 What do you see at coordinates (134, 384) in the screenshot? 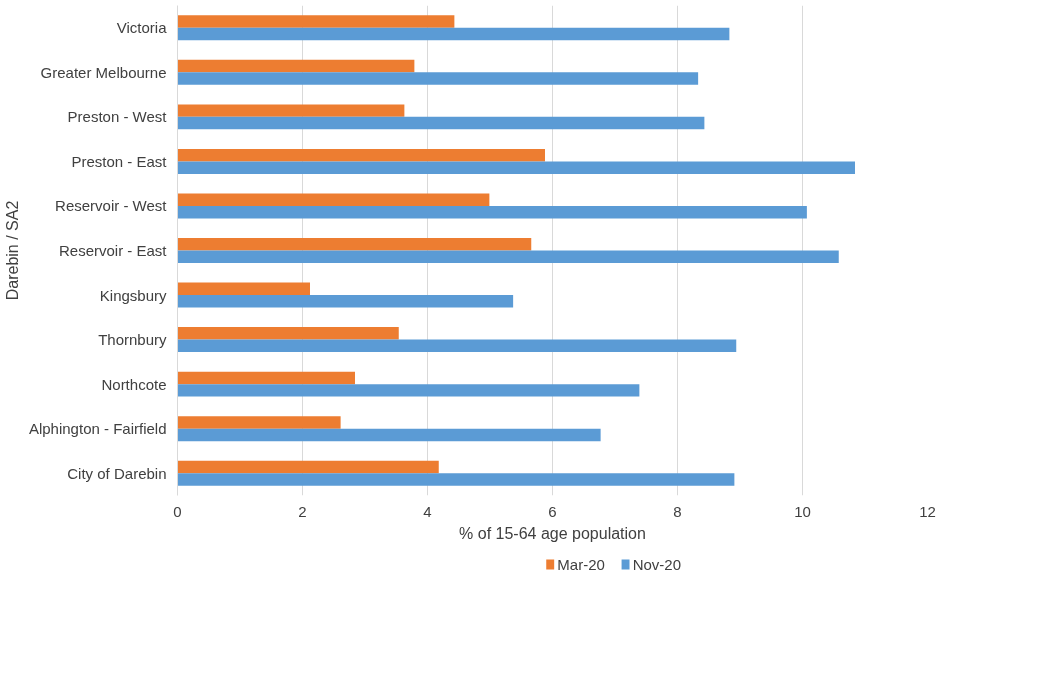
I see `y-tick-label: Northcote` at bounding box center [134, 384].